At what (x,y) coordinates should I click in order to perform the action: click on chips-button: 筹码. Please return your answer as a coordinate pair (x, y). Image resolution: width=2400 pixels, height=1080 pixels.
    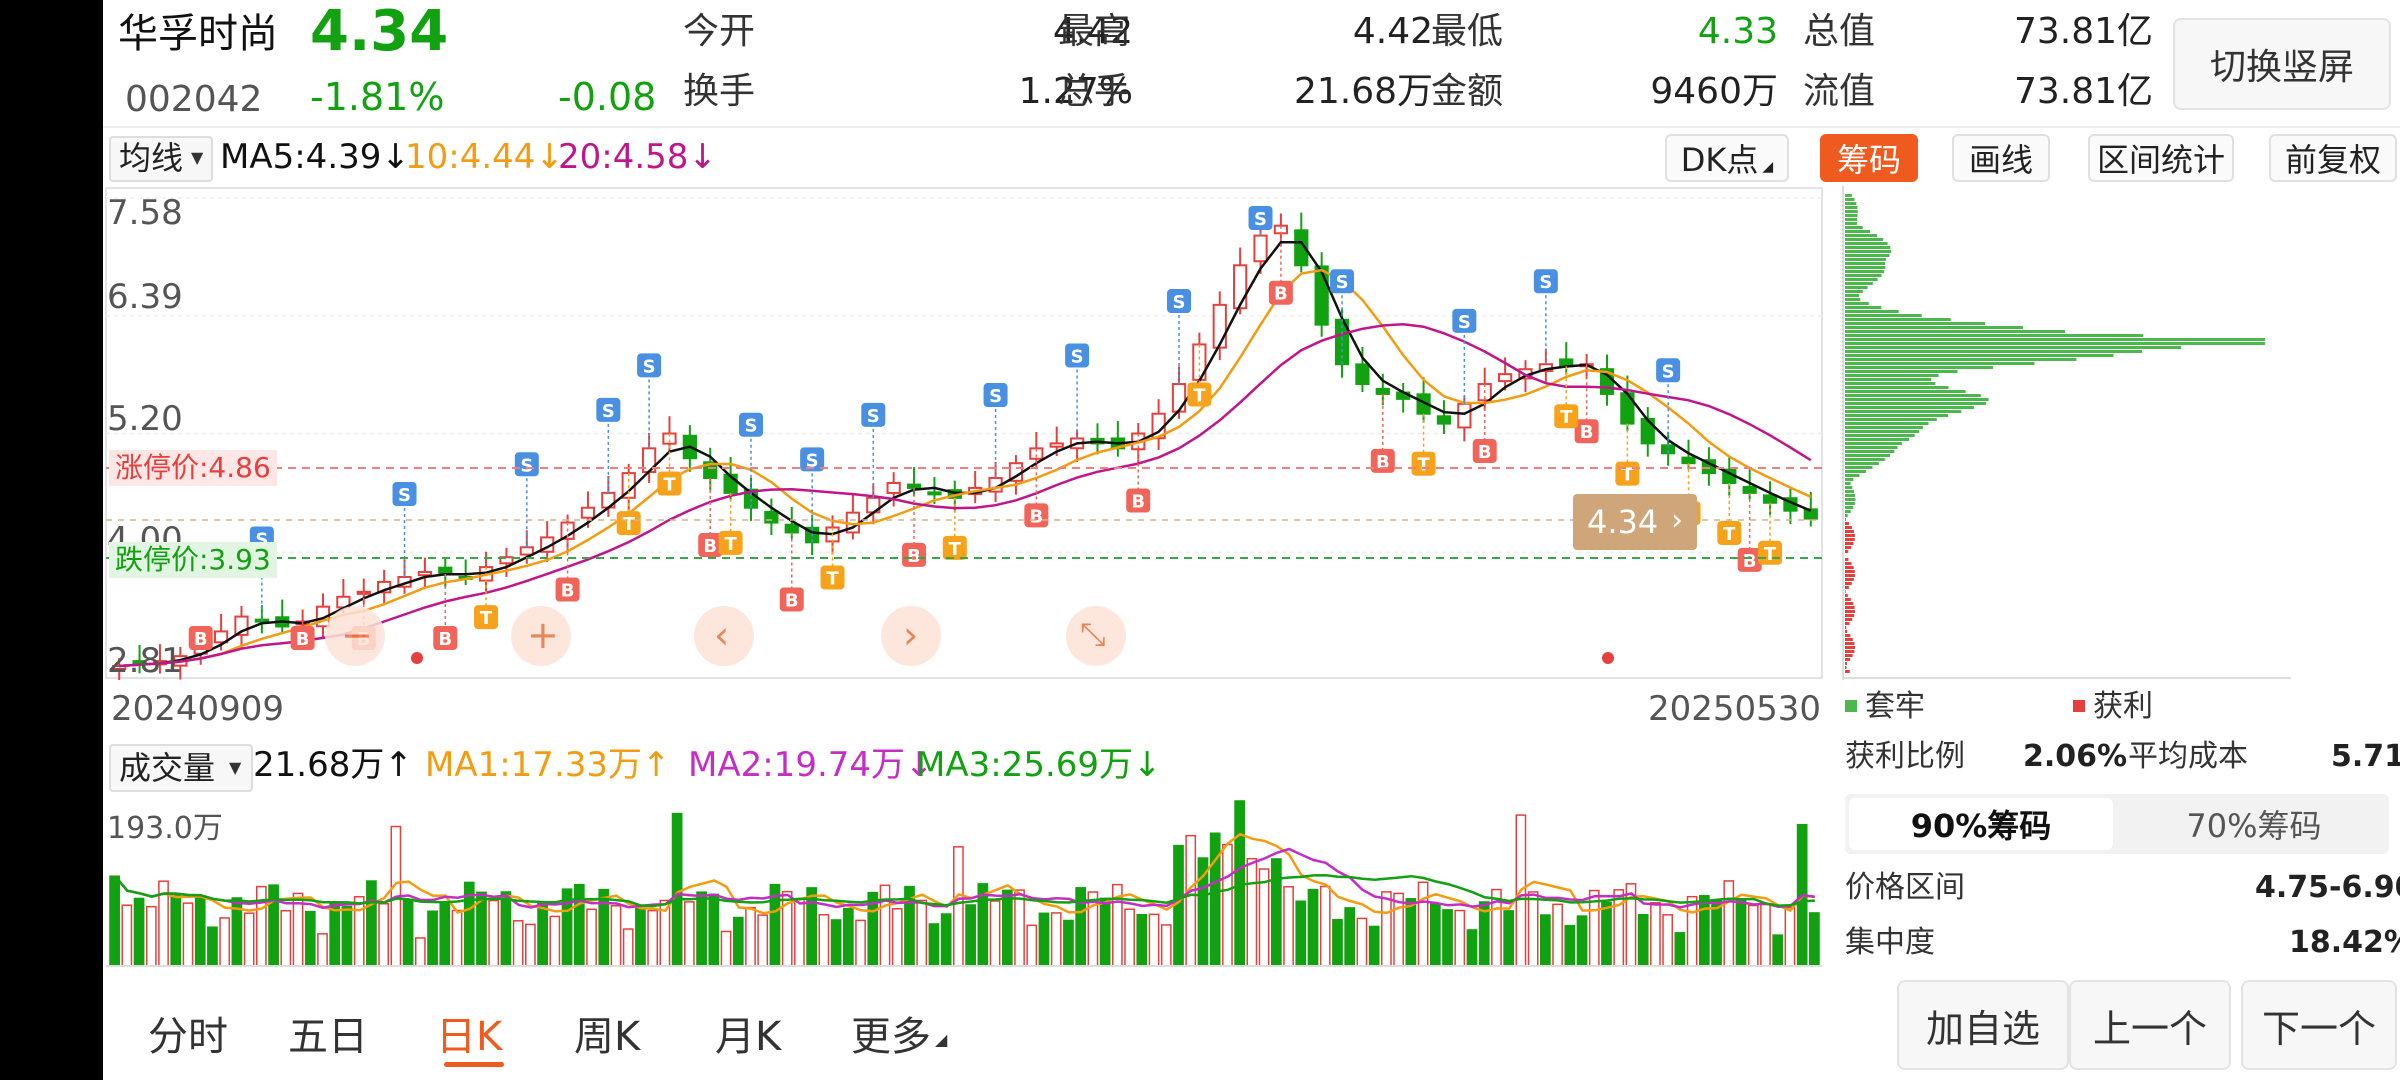
    Looking at the image, I should click on (1869, 158).